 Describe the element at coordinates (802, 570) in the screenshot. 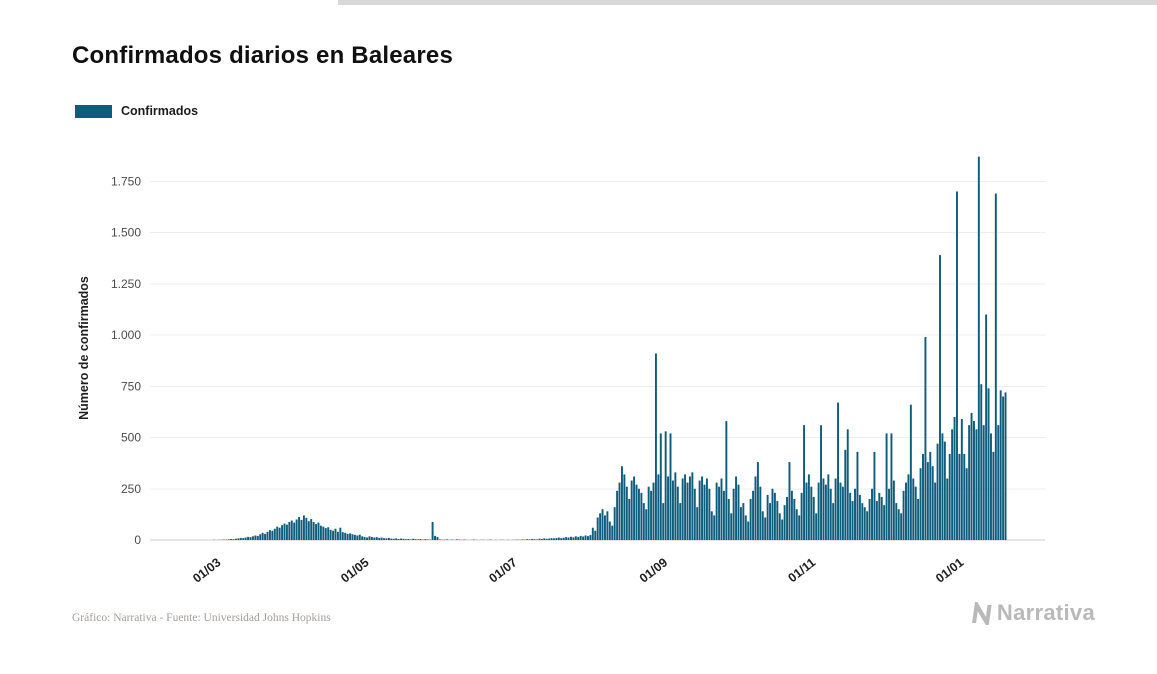

I see `x-tick-label: 01/11` at that location.